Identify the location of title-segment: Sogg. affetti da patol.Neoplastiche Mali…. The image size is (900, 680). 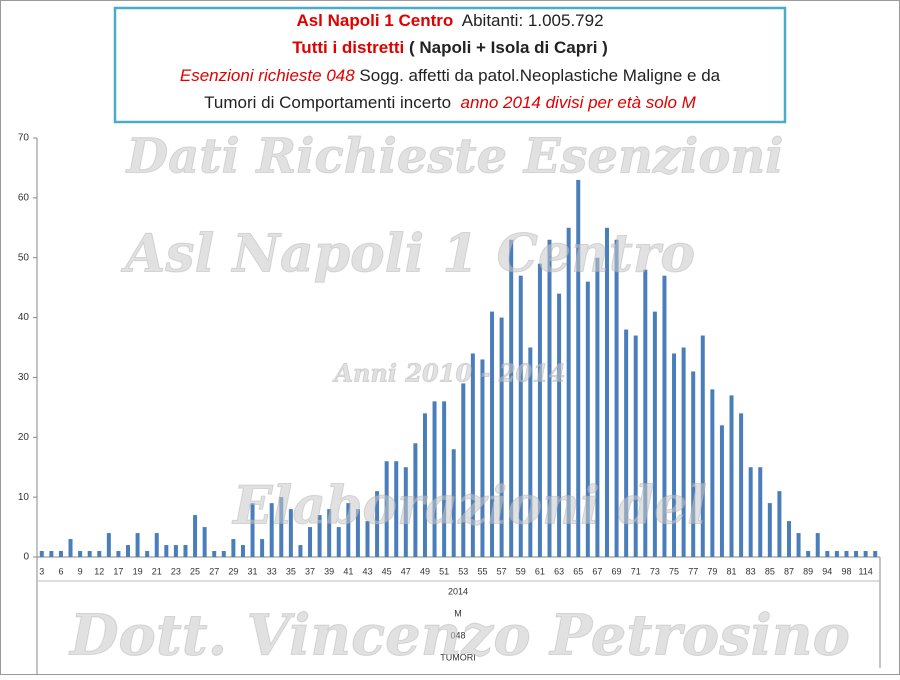
(538, 75).